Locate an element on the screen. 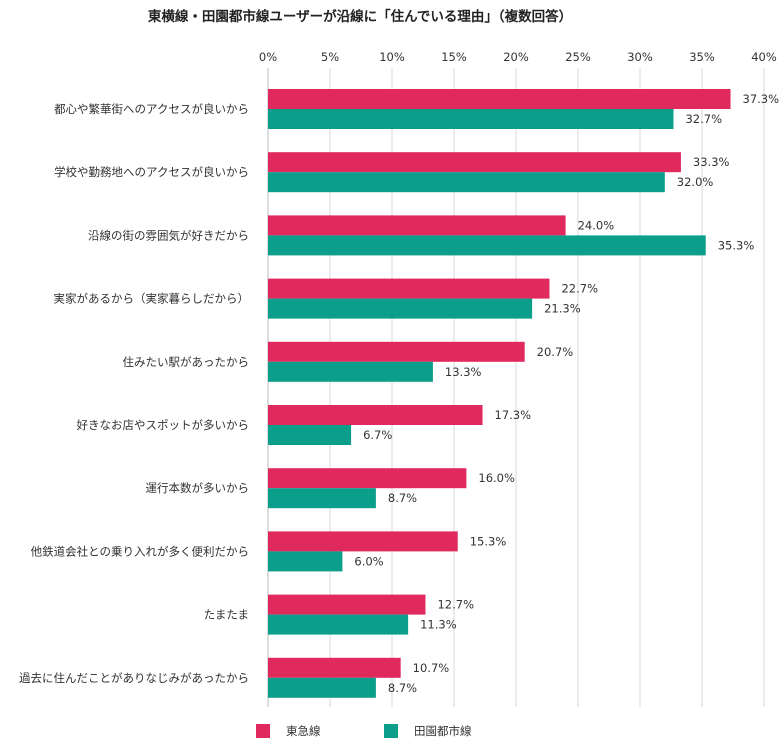  x-tick-label: 25% is located at coordinates (578, 57).